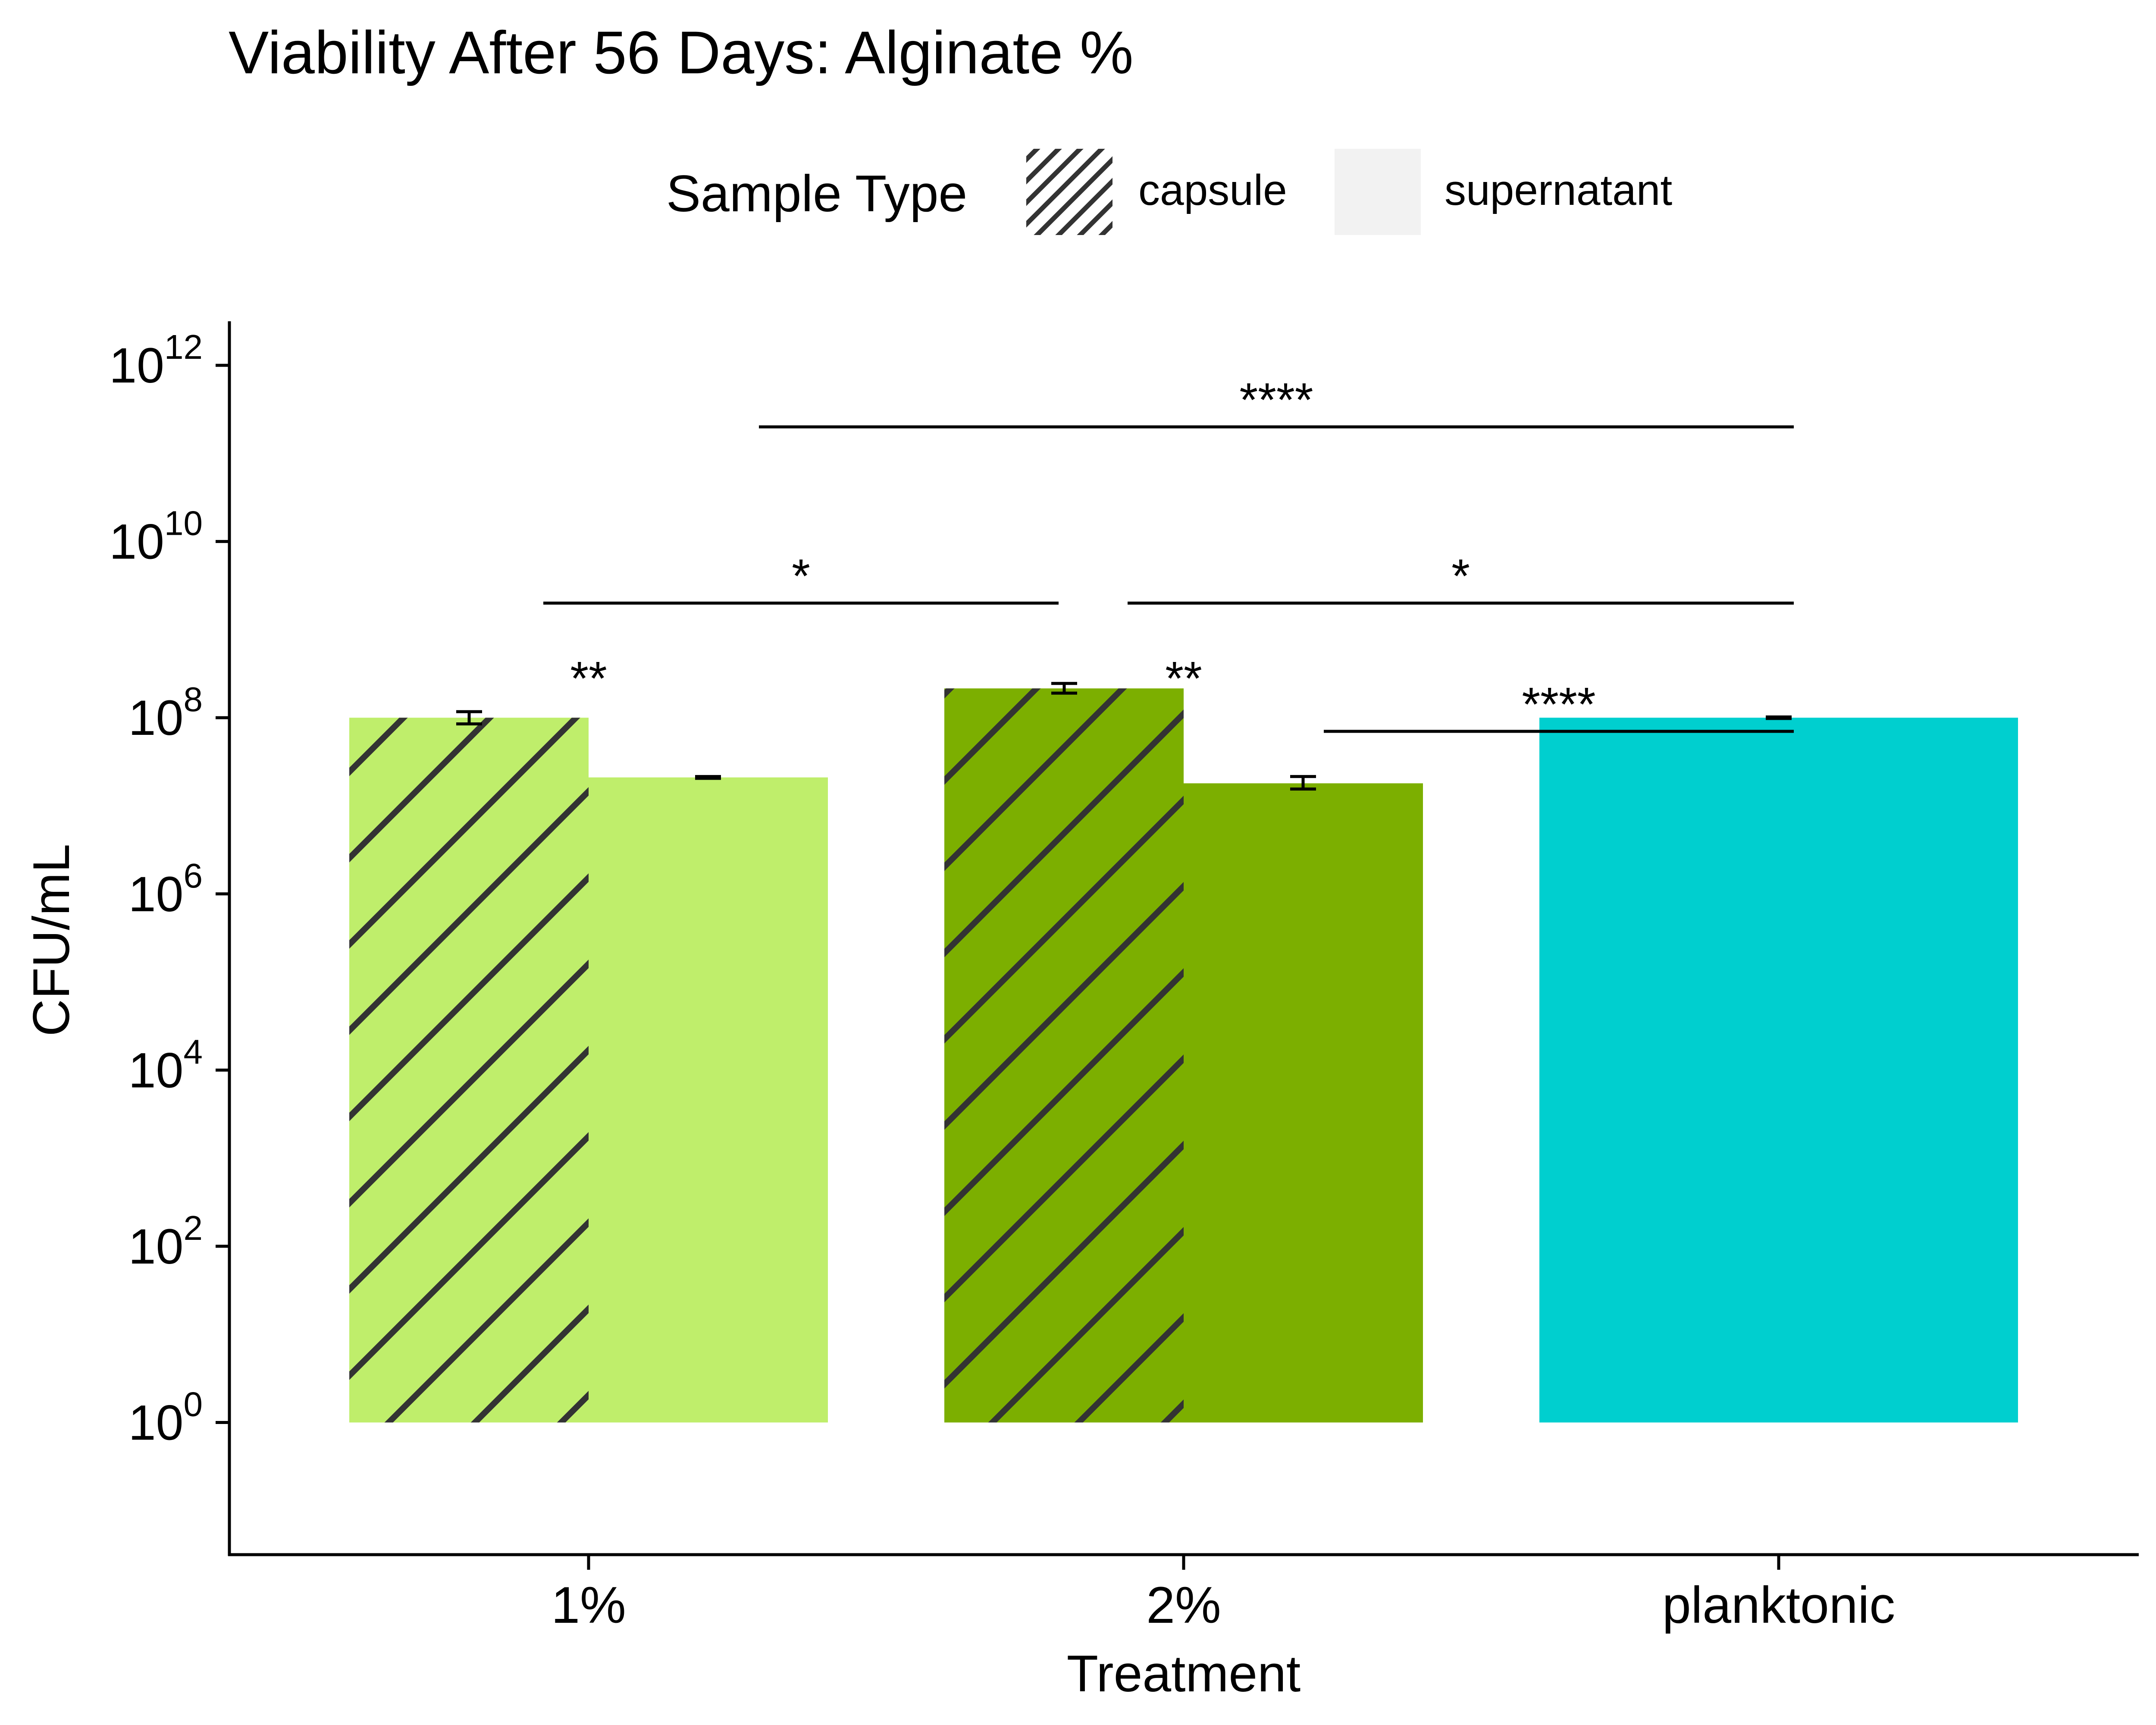  What do you see at coordinates (588, 679) in the screenshot?
I see `significance-label-1%: **` at bounding box center [588, 679].